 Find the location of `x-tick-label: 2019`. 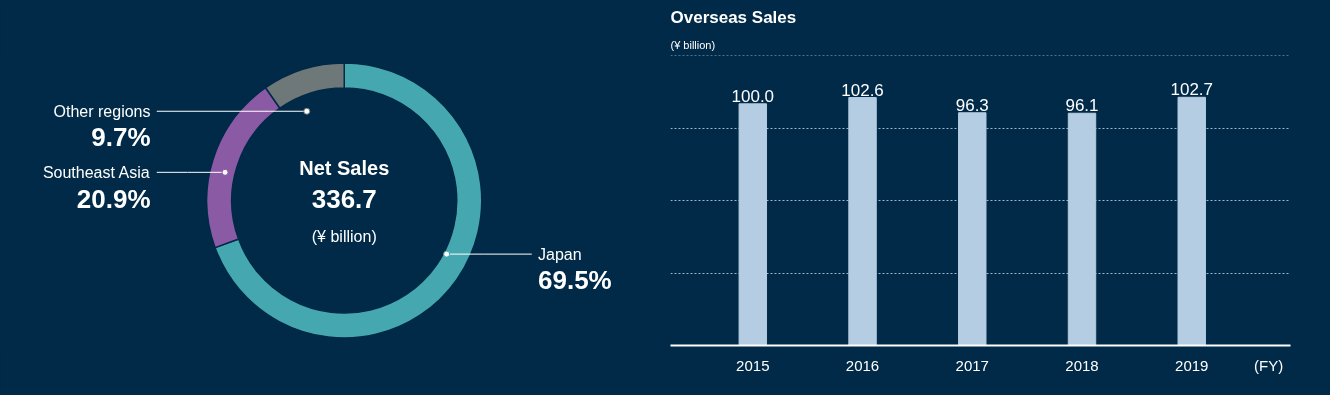

x-tick-label: 2019 is located at coordinates (1192, 365).